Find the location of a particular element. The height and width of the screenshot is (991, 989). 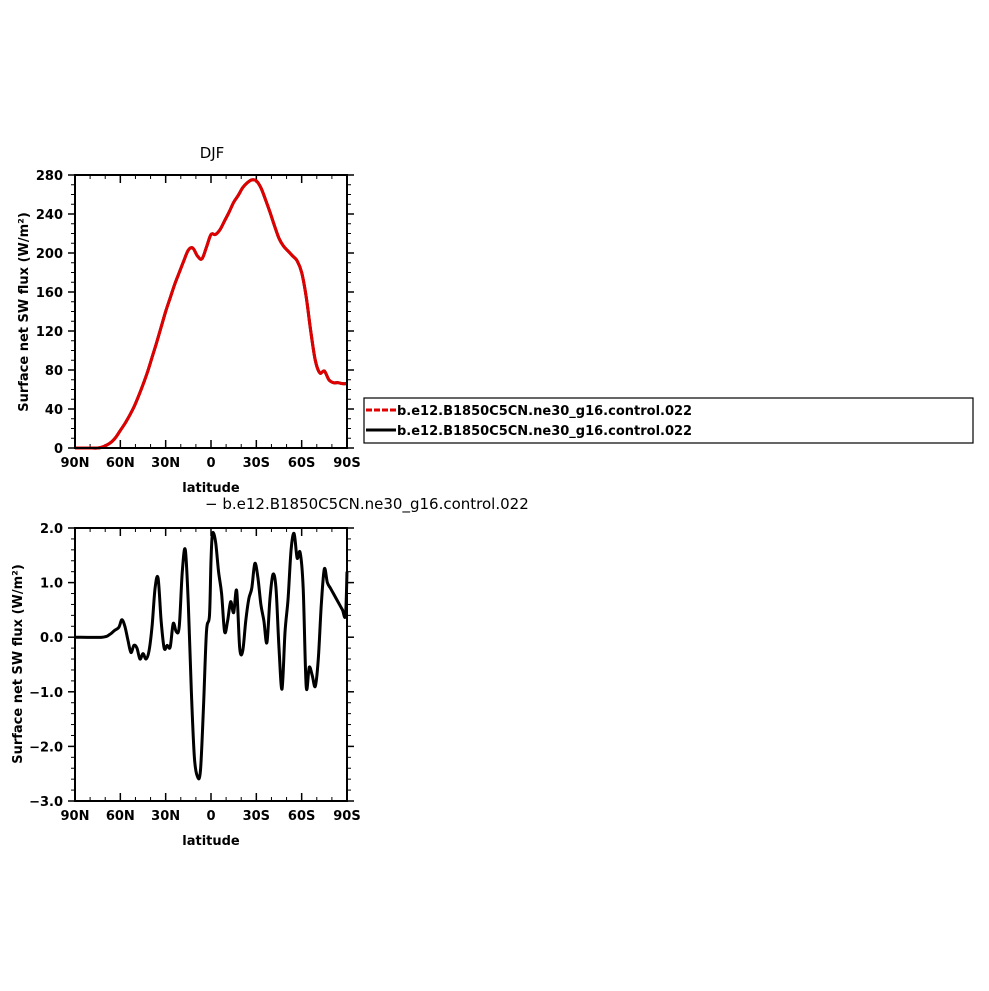

y-tick-label: 280 is located at coordinates (49, 176).